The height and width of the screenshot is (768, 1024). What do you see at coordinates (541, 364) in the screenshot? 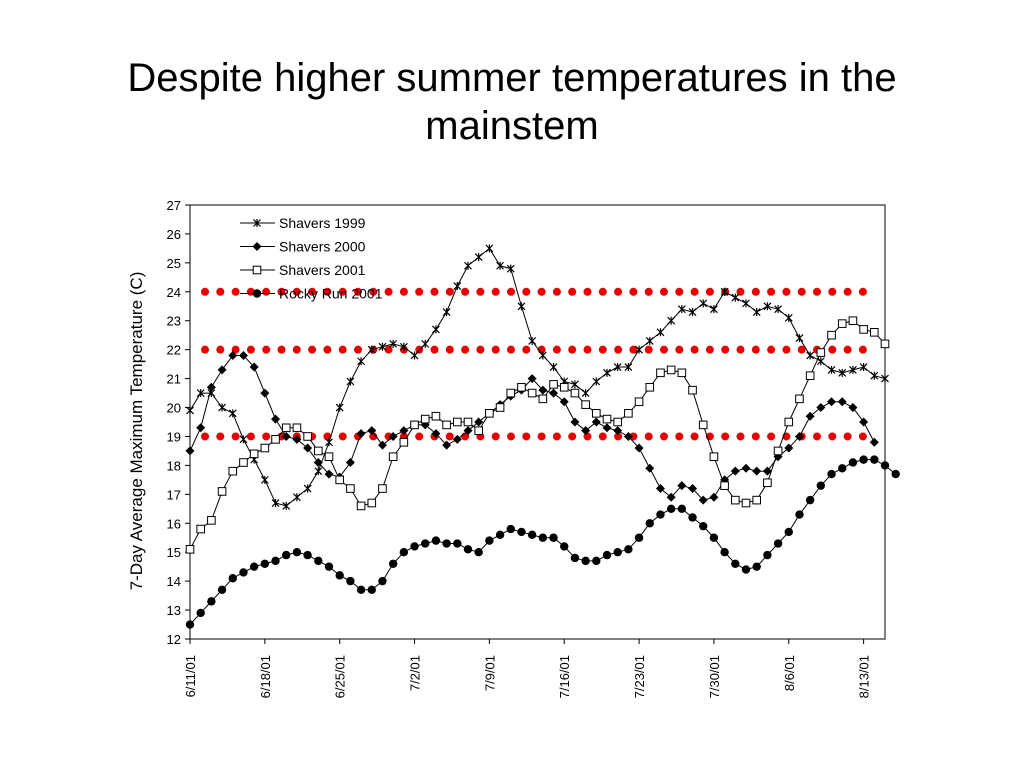
I see `reference-lines` at bounding box center [541, 364].